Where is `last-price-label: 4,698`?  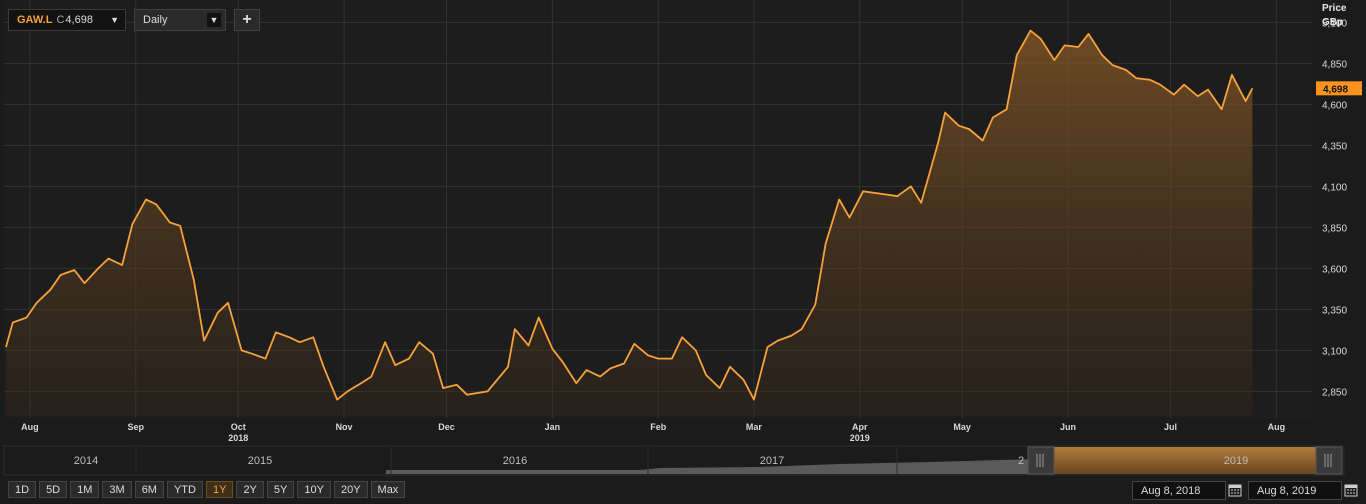 last-price-label: 4,698 is located at coordinates (1335, 89).